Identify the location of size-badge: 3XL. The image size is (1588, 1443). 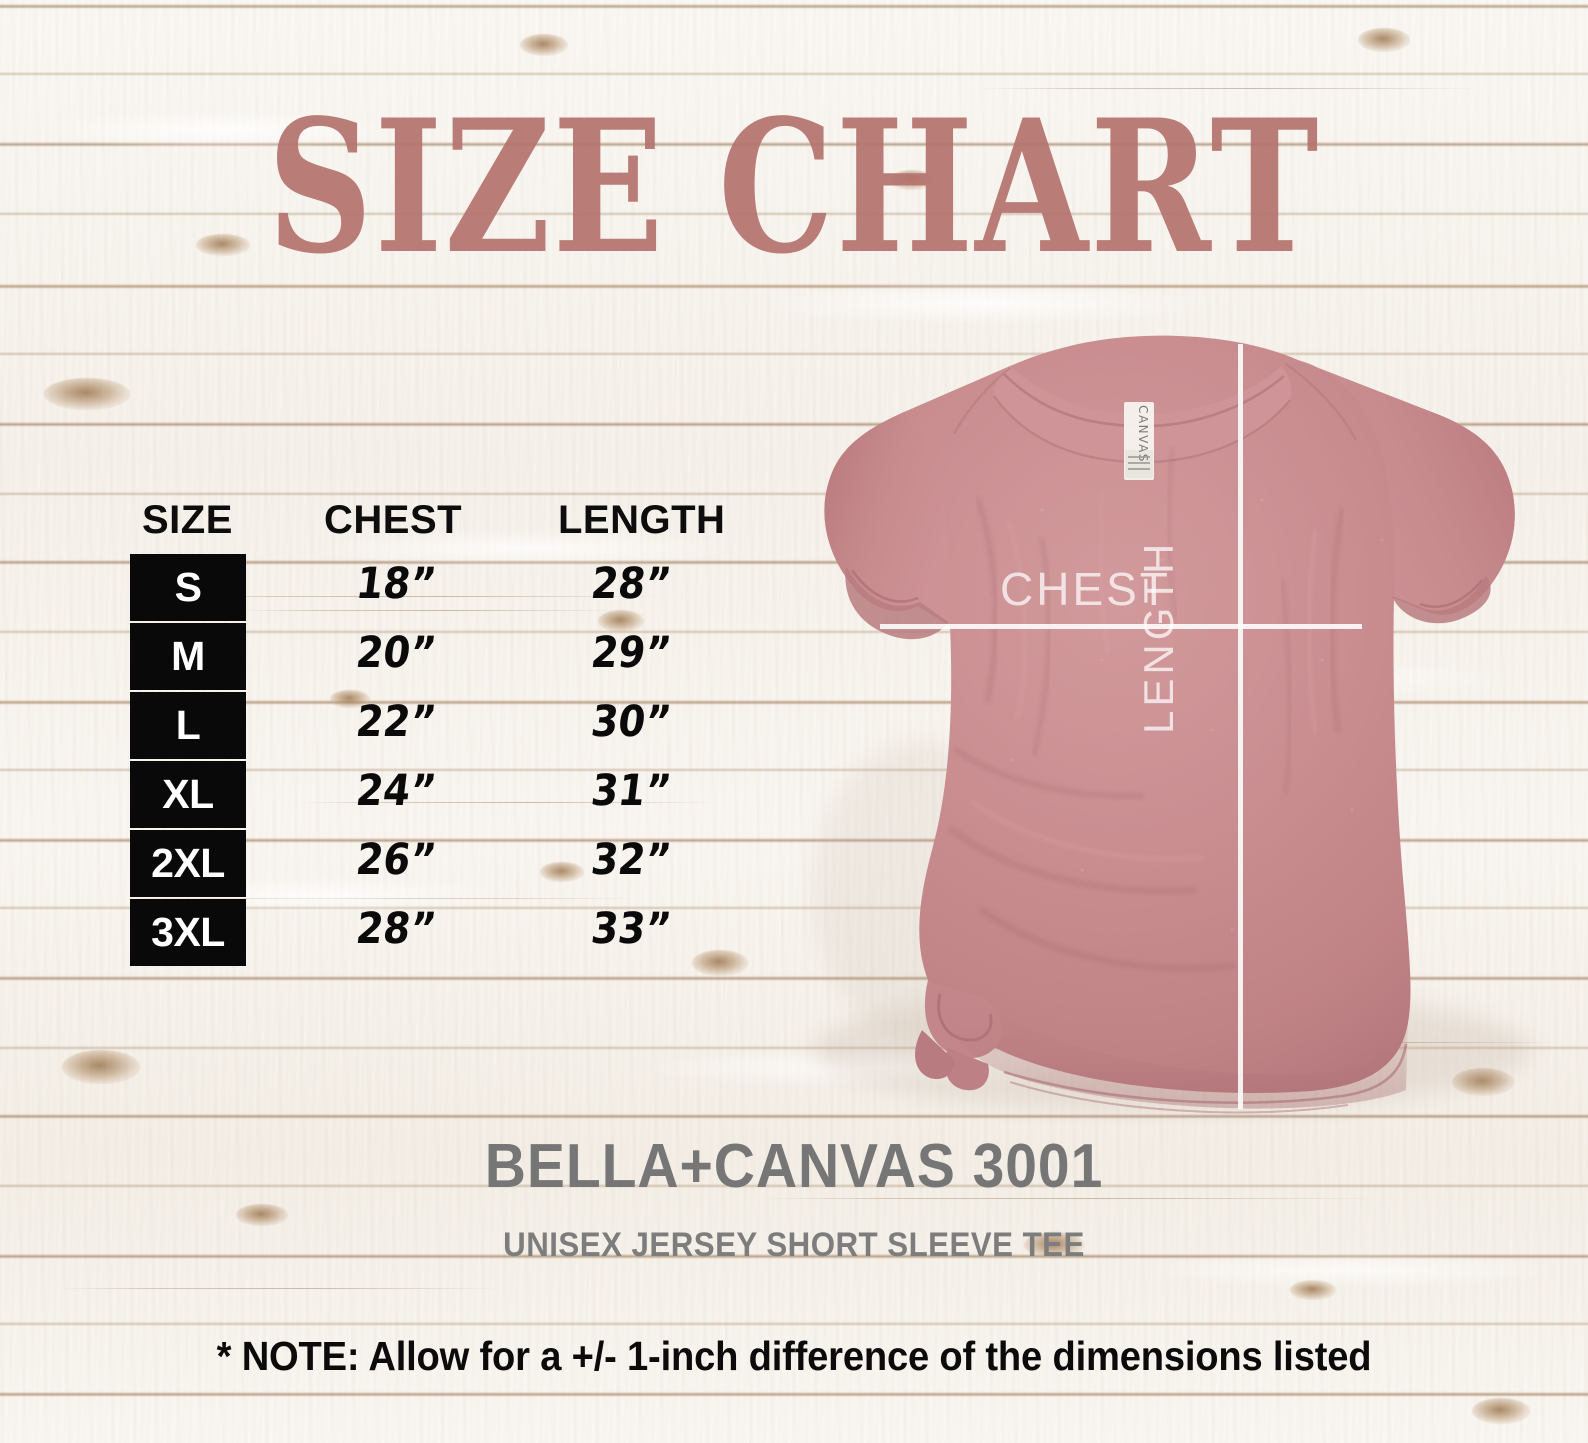
(188, 932).